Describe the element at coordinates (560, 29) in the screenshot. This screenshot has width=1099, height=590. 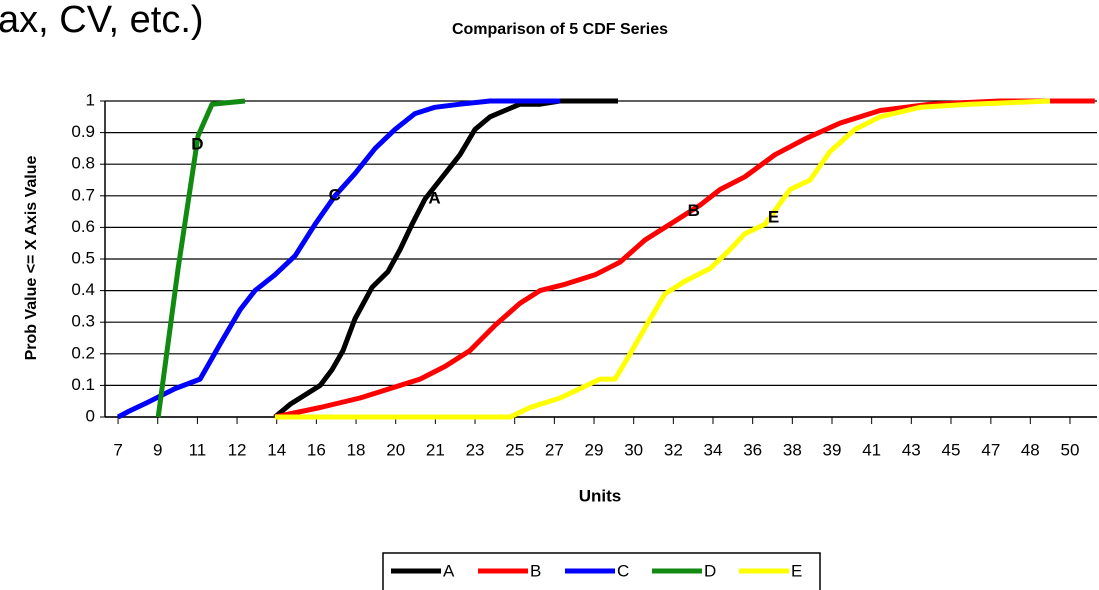
I see `chart-title: Comparison of 5 CDF Series` at that location.